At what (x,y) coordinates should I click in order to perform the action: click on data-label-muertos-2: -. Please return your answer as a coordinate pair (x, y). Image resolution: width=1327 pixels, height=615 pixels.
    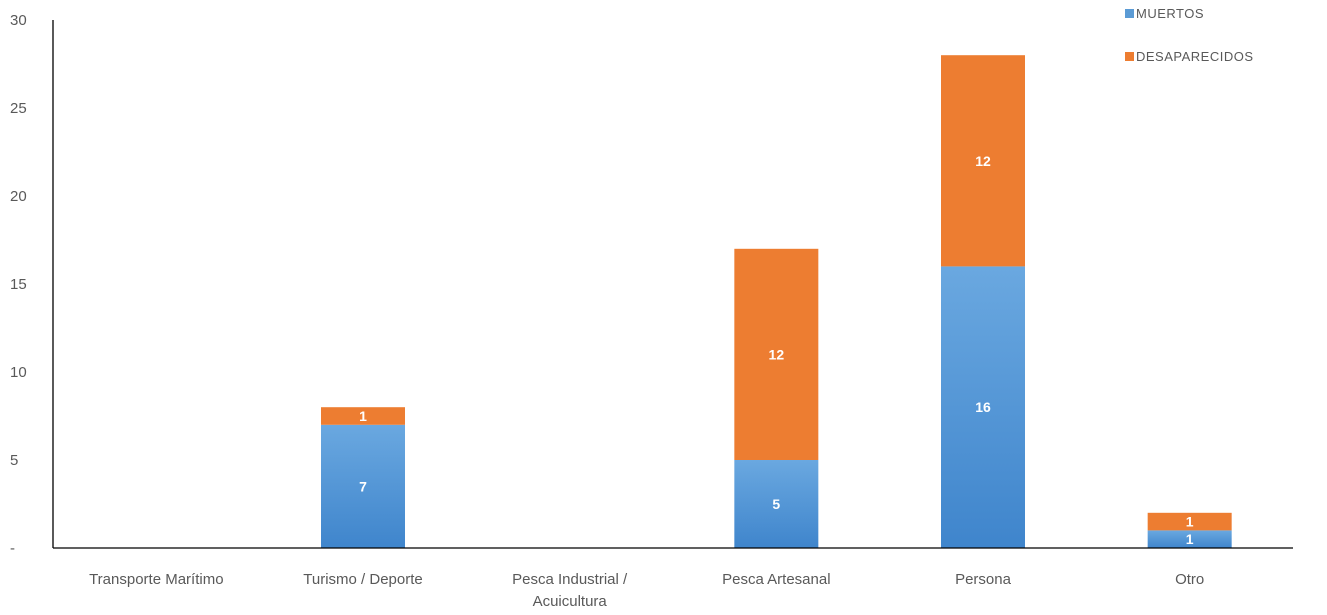
    Looking at the image, I should click on (569, 543).